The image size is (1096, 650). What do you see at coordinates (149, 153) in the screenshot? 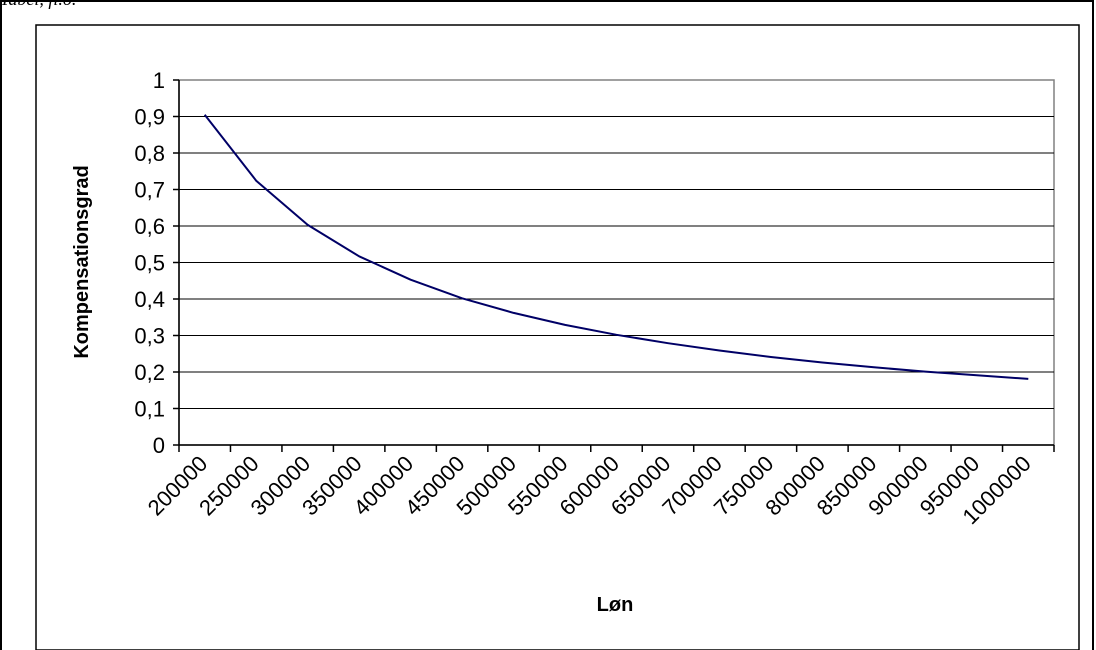
I see `y-tick-label: 0,8` at bounding box center [149, 153].